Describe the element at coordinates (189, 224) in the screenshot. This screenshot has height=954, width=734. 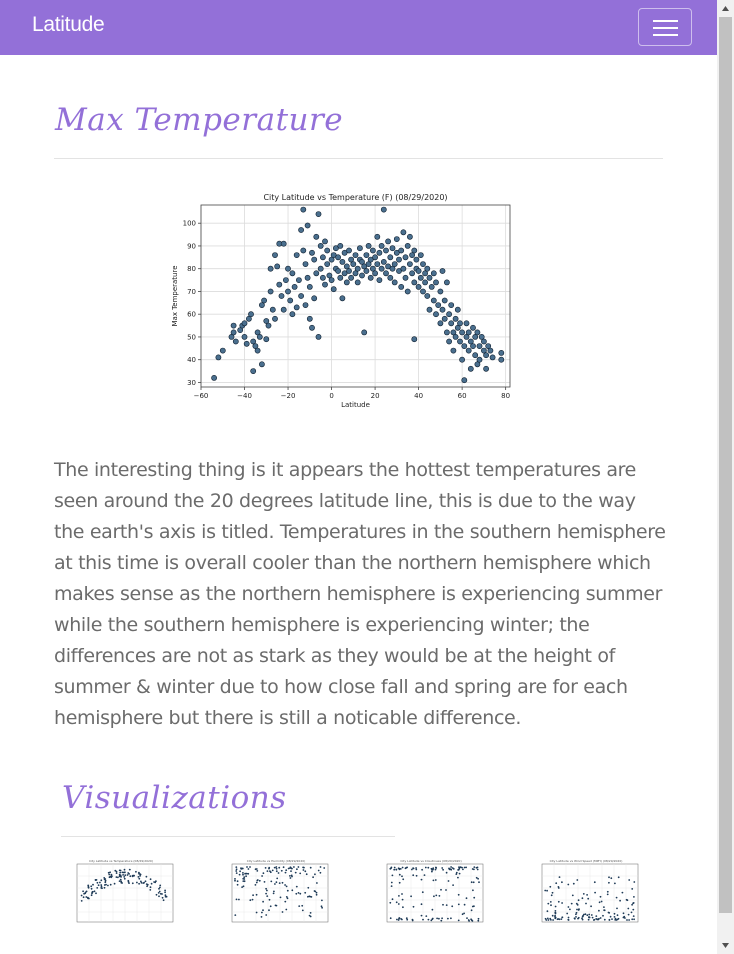
I see `y-tick-label: 100` at that location.